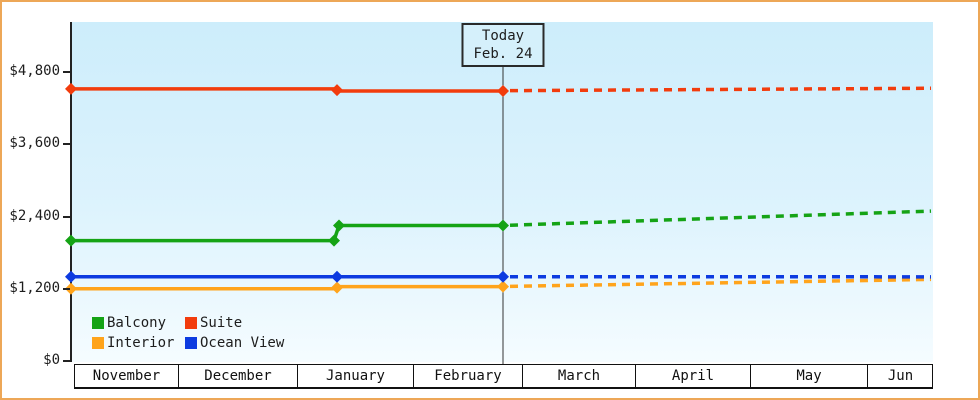  Describe the element at coordinates (34, 143) in the screenshot. I see `y-axis-label: $3,600` at that location.